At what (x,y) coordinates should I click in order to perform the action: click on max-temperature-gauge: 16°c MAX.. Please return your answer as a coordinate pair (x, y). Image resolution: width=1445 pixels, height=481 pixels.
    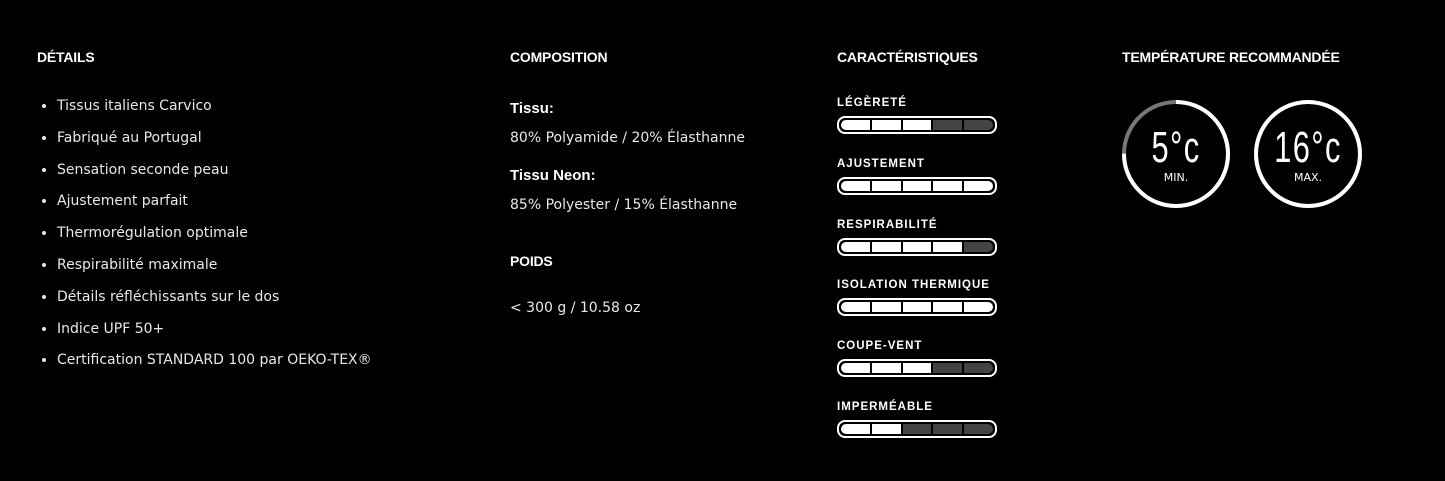
    Looking at the image, I should click on (1308, 154).